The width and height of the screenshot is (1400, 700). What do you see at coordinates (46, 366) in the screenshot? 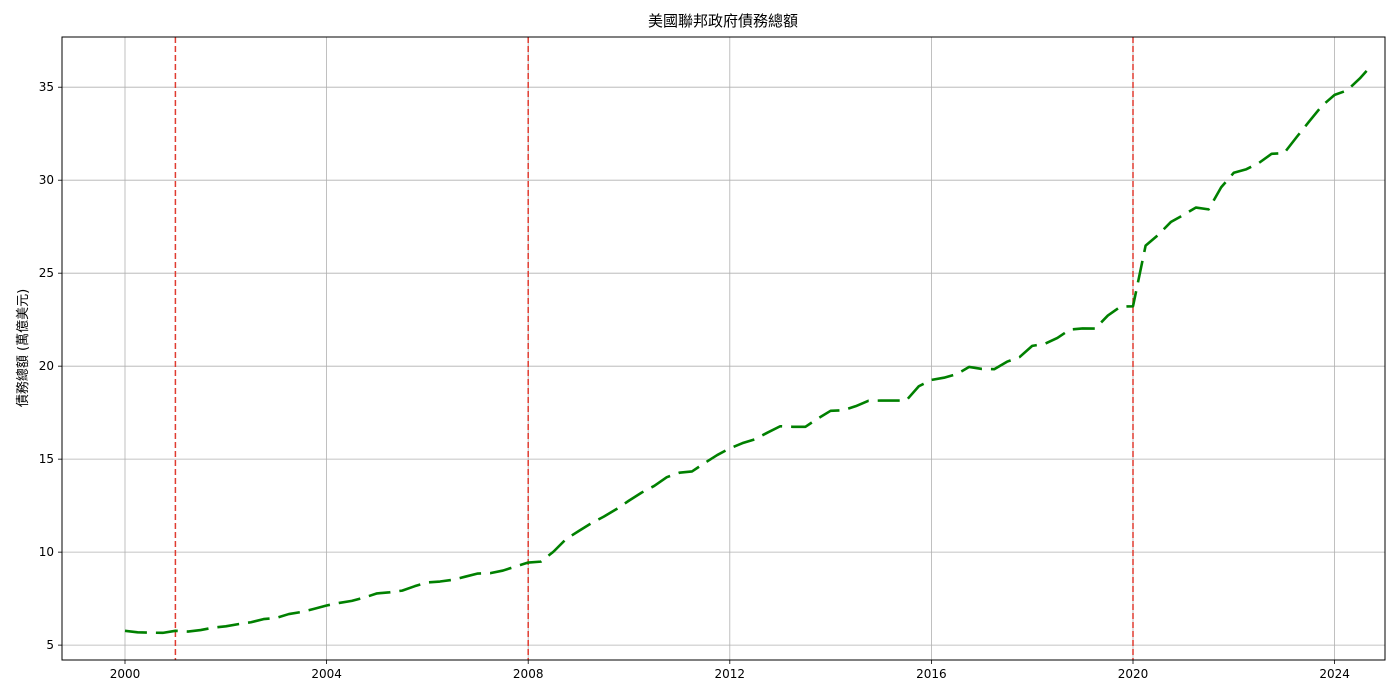
I see `y-tick-label: 20` at bounding box center [46, 366].